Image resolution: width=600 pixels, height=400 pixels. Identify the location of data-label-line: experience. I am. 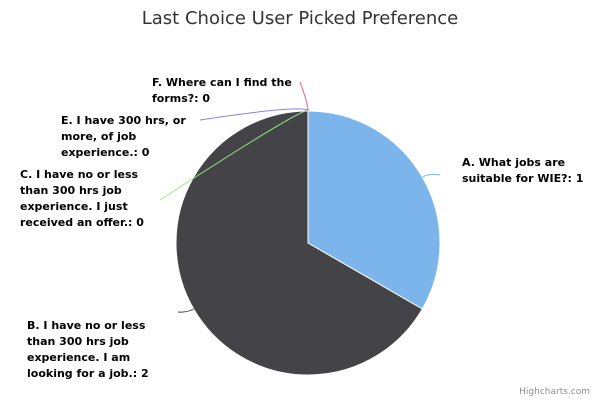
(78, 357).